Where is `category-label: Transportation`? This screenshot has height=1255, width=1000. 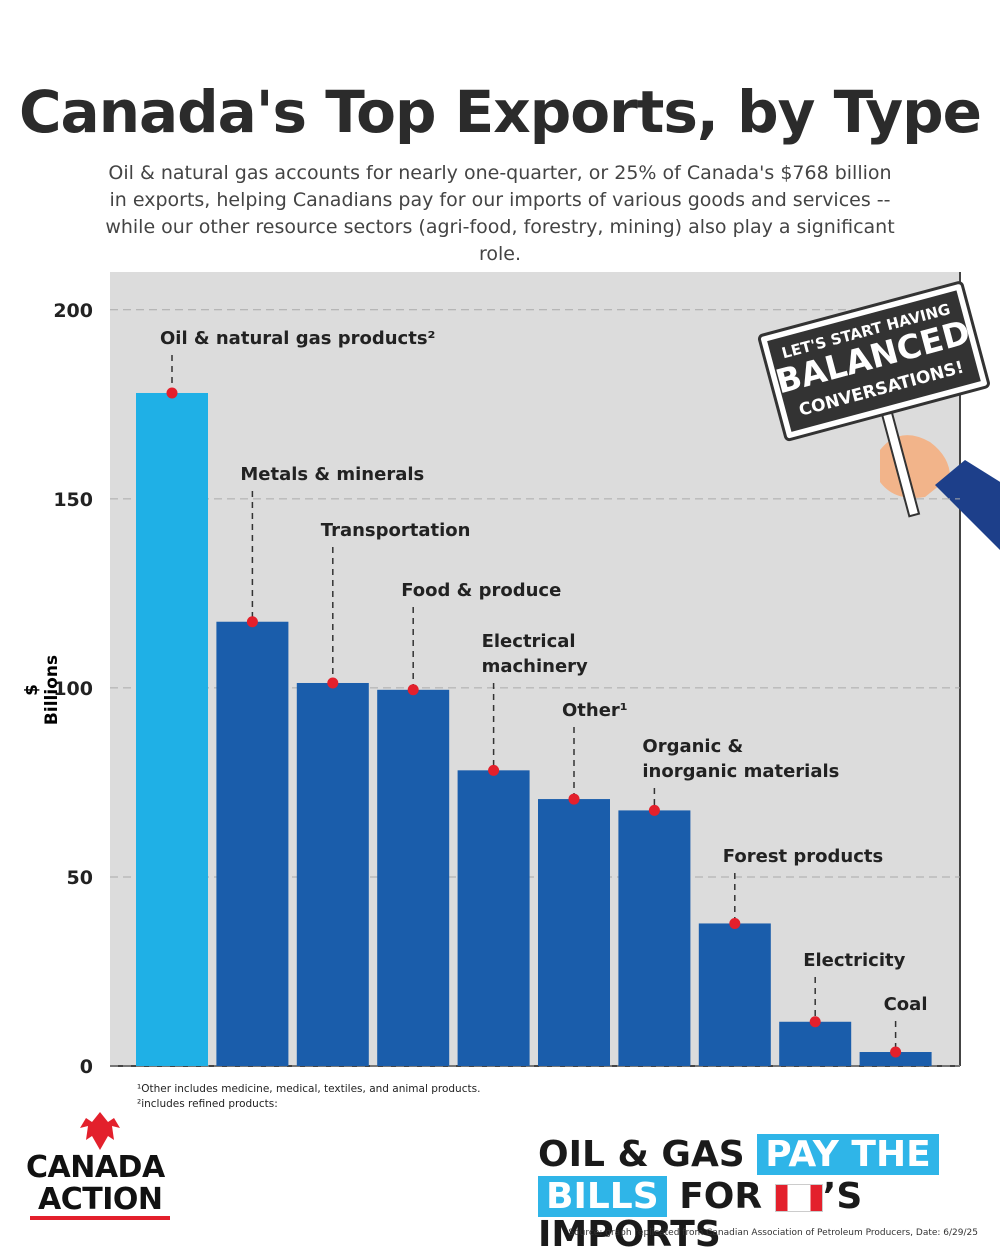
category-label: Transportation is located at coordinates (395, 530).